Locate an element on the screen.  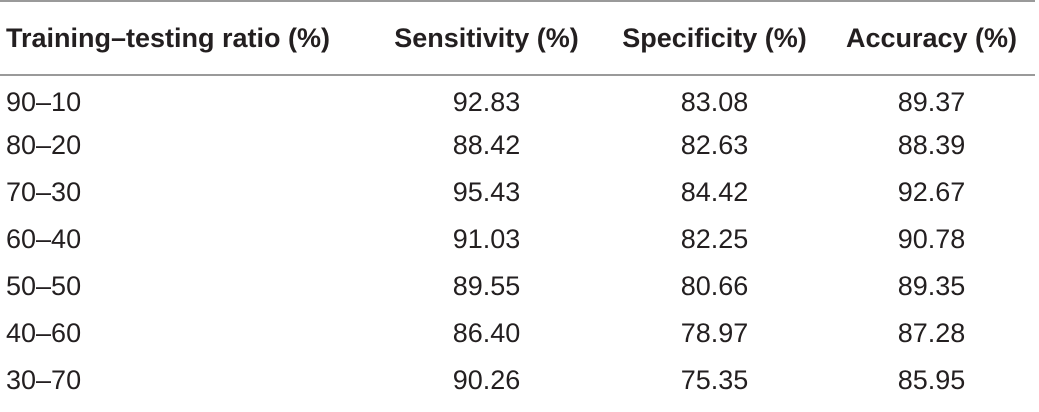
table-row: 50–50 89.55 80.66 89.35 is located at coordinates (517, 286).